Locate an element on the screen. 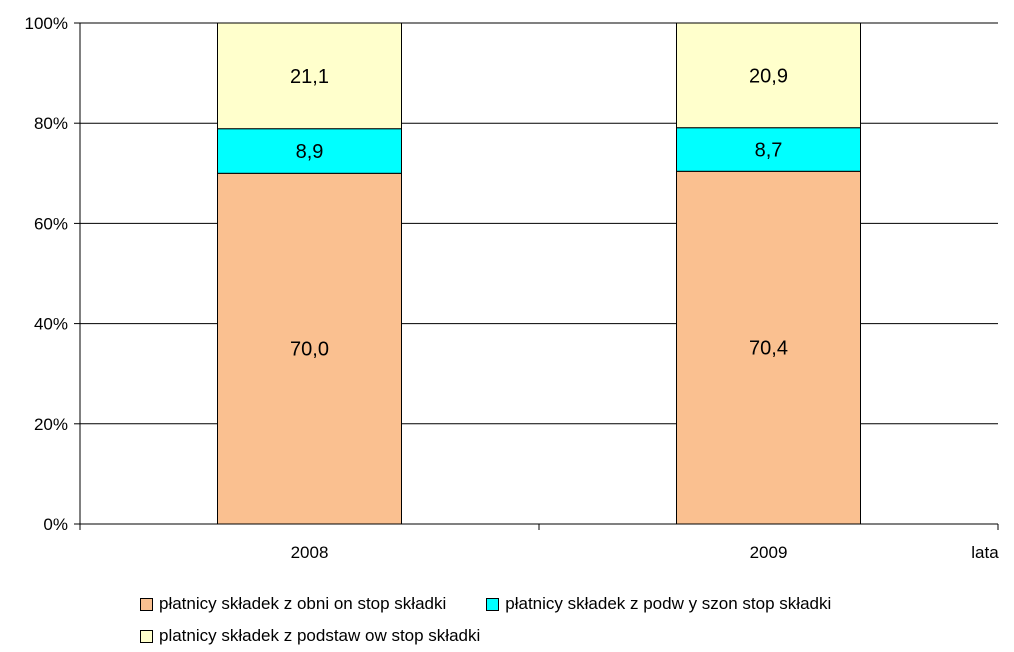 The image size is (1014, 652). legend-swatch-basic is located at coordinates (146, 636).